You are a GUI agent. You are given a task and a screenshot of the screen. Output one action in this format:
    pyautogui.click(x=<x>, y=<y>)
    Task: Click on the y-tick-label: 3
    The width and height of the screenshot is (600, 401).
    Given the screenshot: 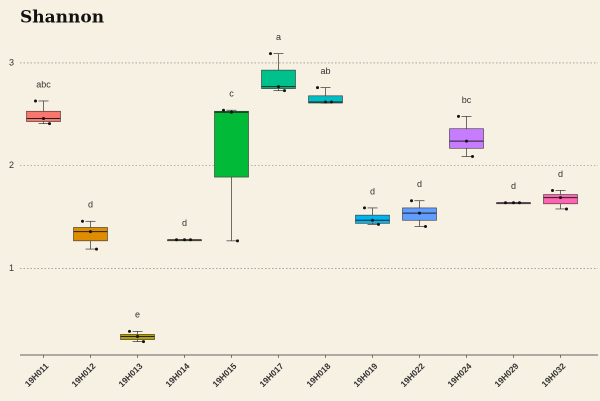 What is the action you would take?
    pyautogui.click(x=11, y=62)
    